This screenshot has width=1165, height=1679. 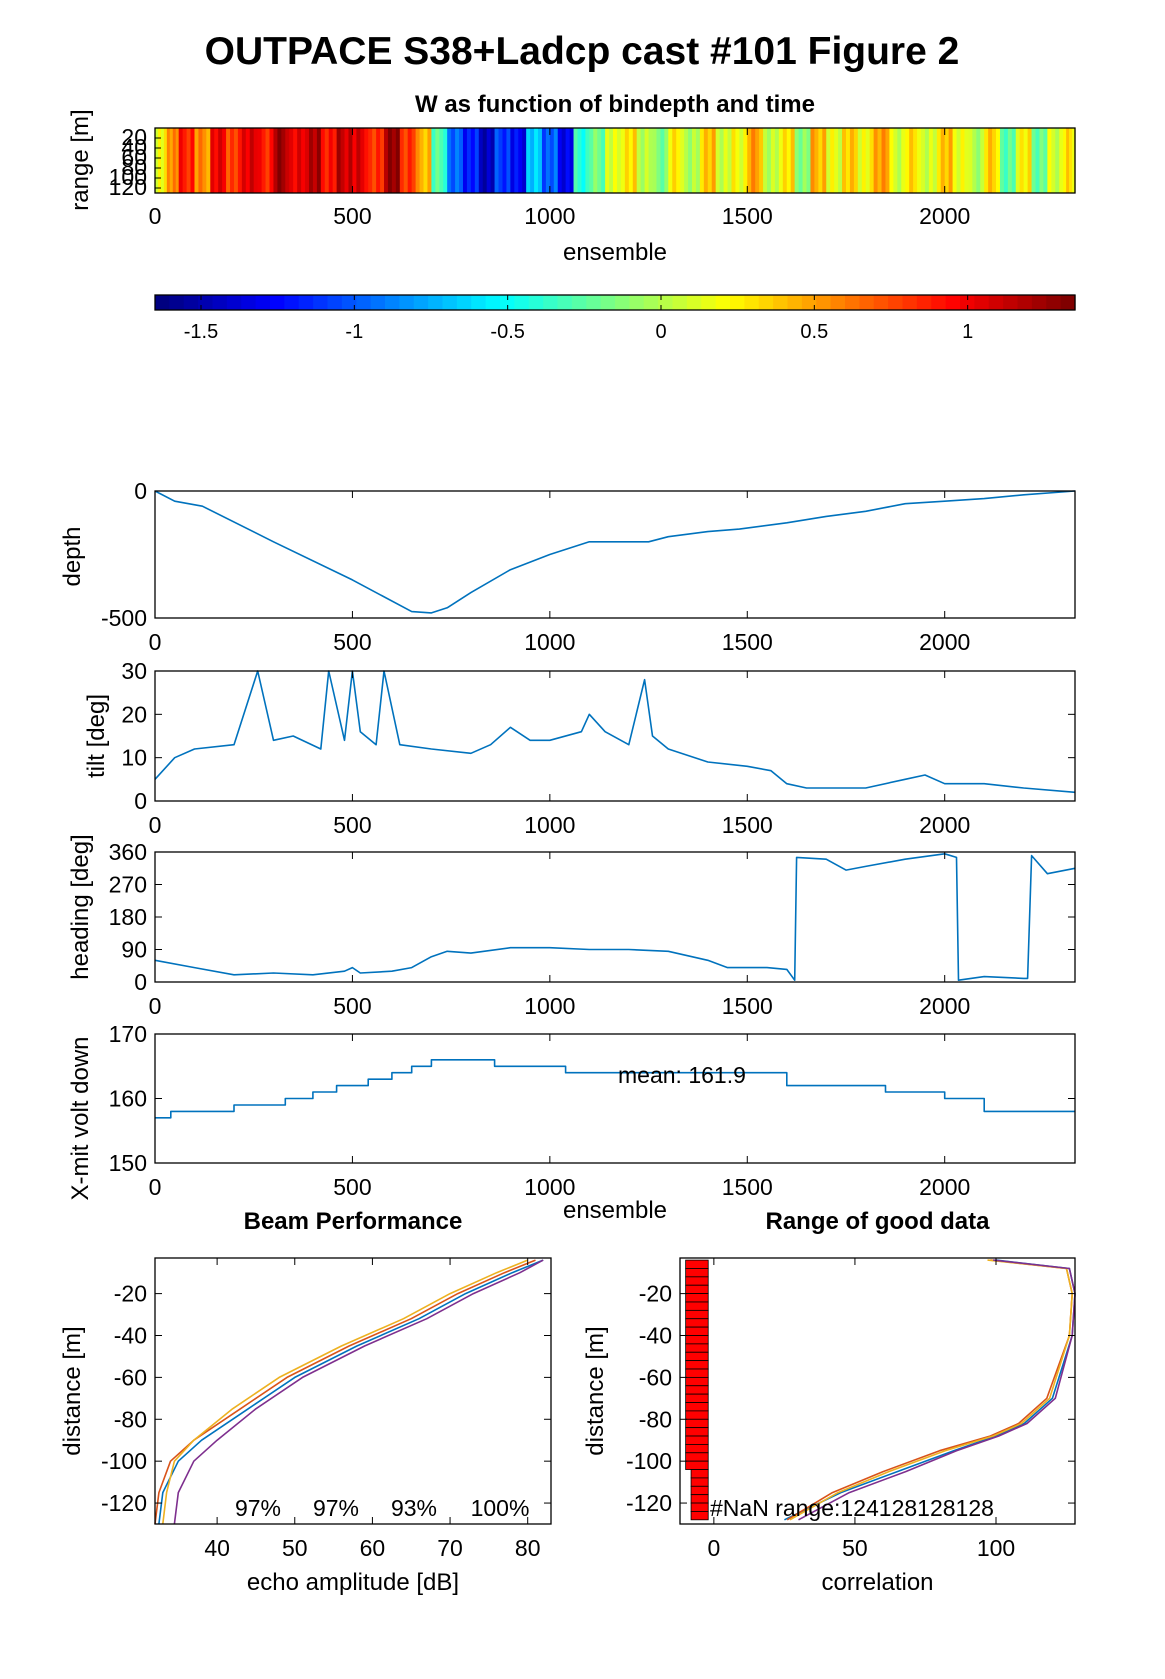 What do you see at coordinates (852, 1508) in the screenshot?
I see `range-panel-annotation: #NaN range:124128128128` at bounding box center [852, 1508].